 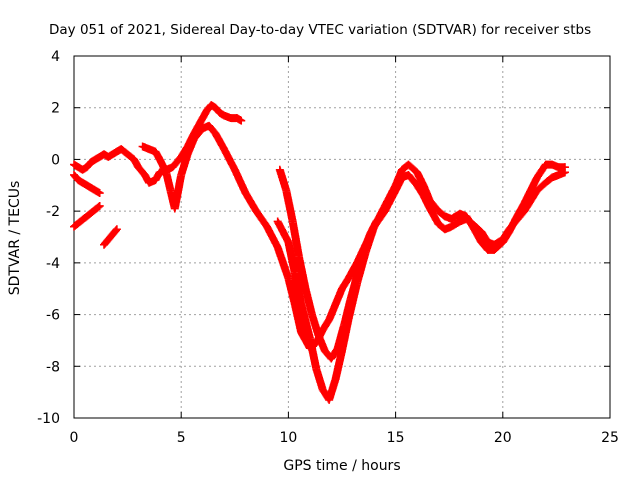 What do you see at coordinates (55, 109) in the screenshot?
I see `y-tick-label: 2` at bounding box center [55, 109].